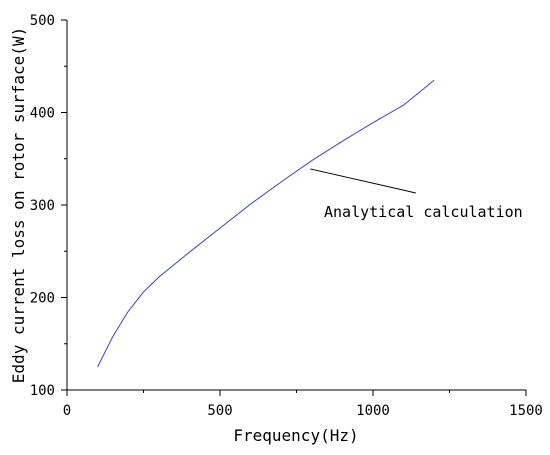 This screenshot has width=550, height=455. I want to click on y-tick-label: 500, so click(42, 21).